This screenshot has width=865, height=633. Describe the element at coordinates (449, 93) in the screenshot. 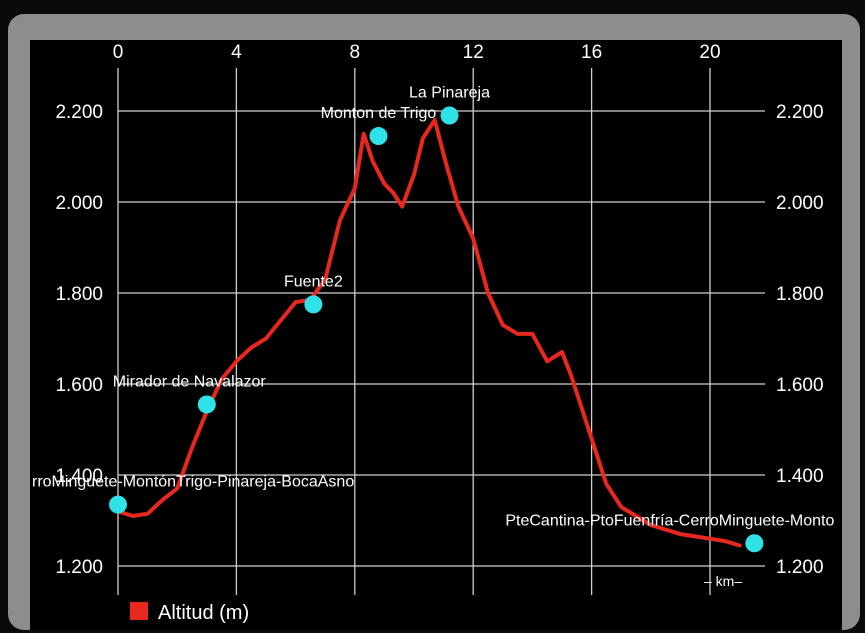

I see `poi-label-4: La Pinareja` at that location.